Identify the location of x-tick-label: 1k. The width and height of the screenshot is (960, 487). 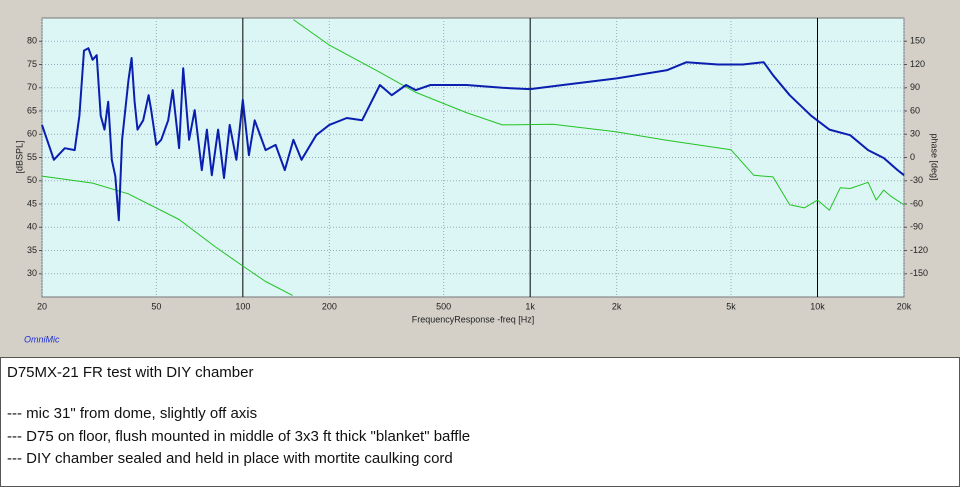
(530, 306).